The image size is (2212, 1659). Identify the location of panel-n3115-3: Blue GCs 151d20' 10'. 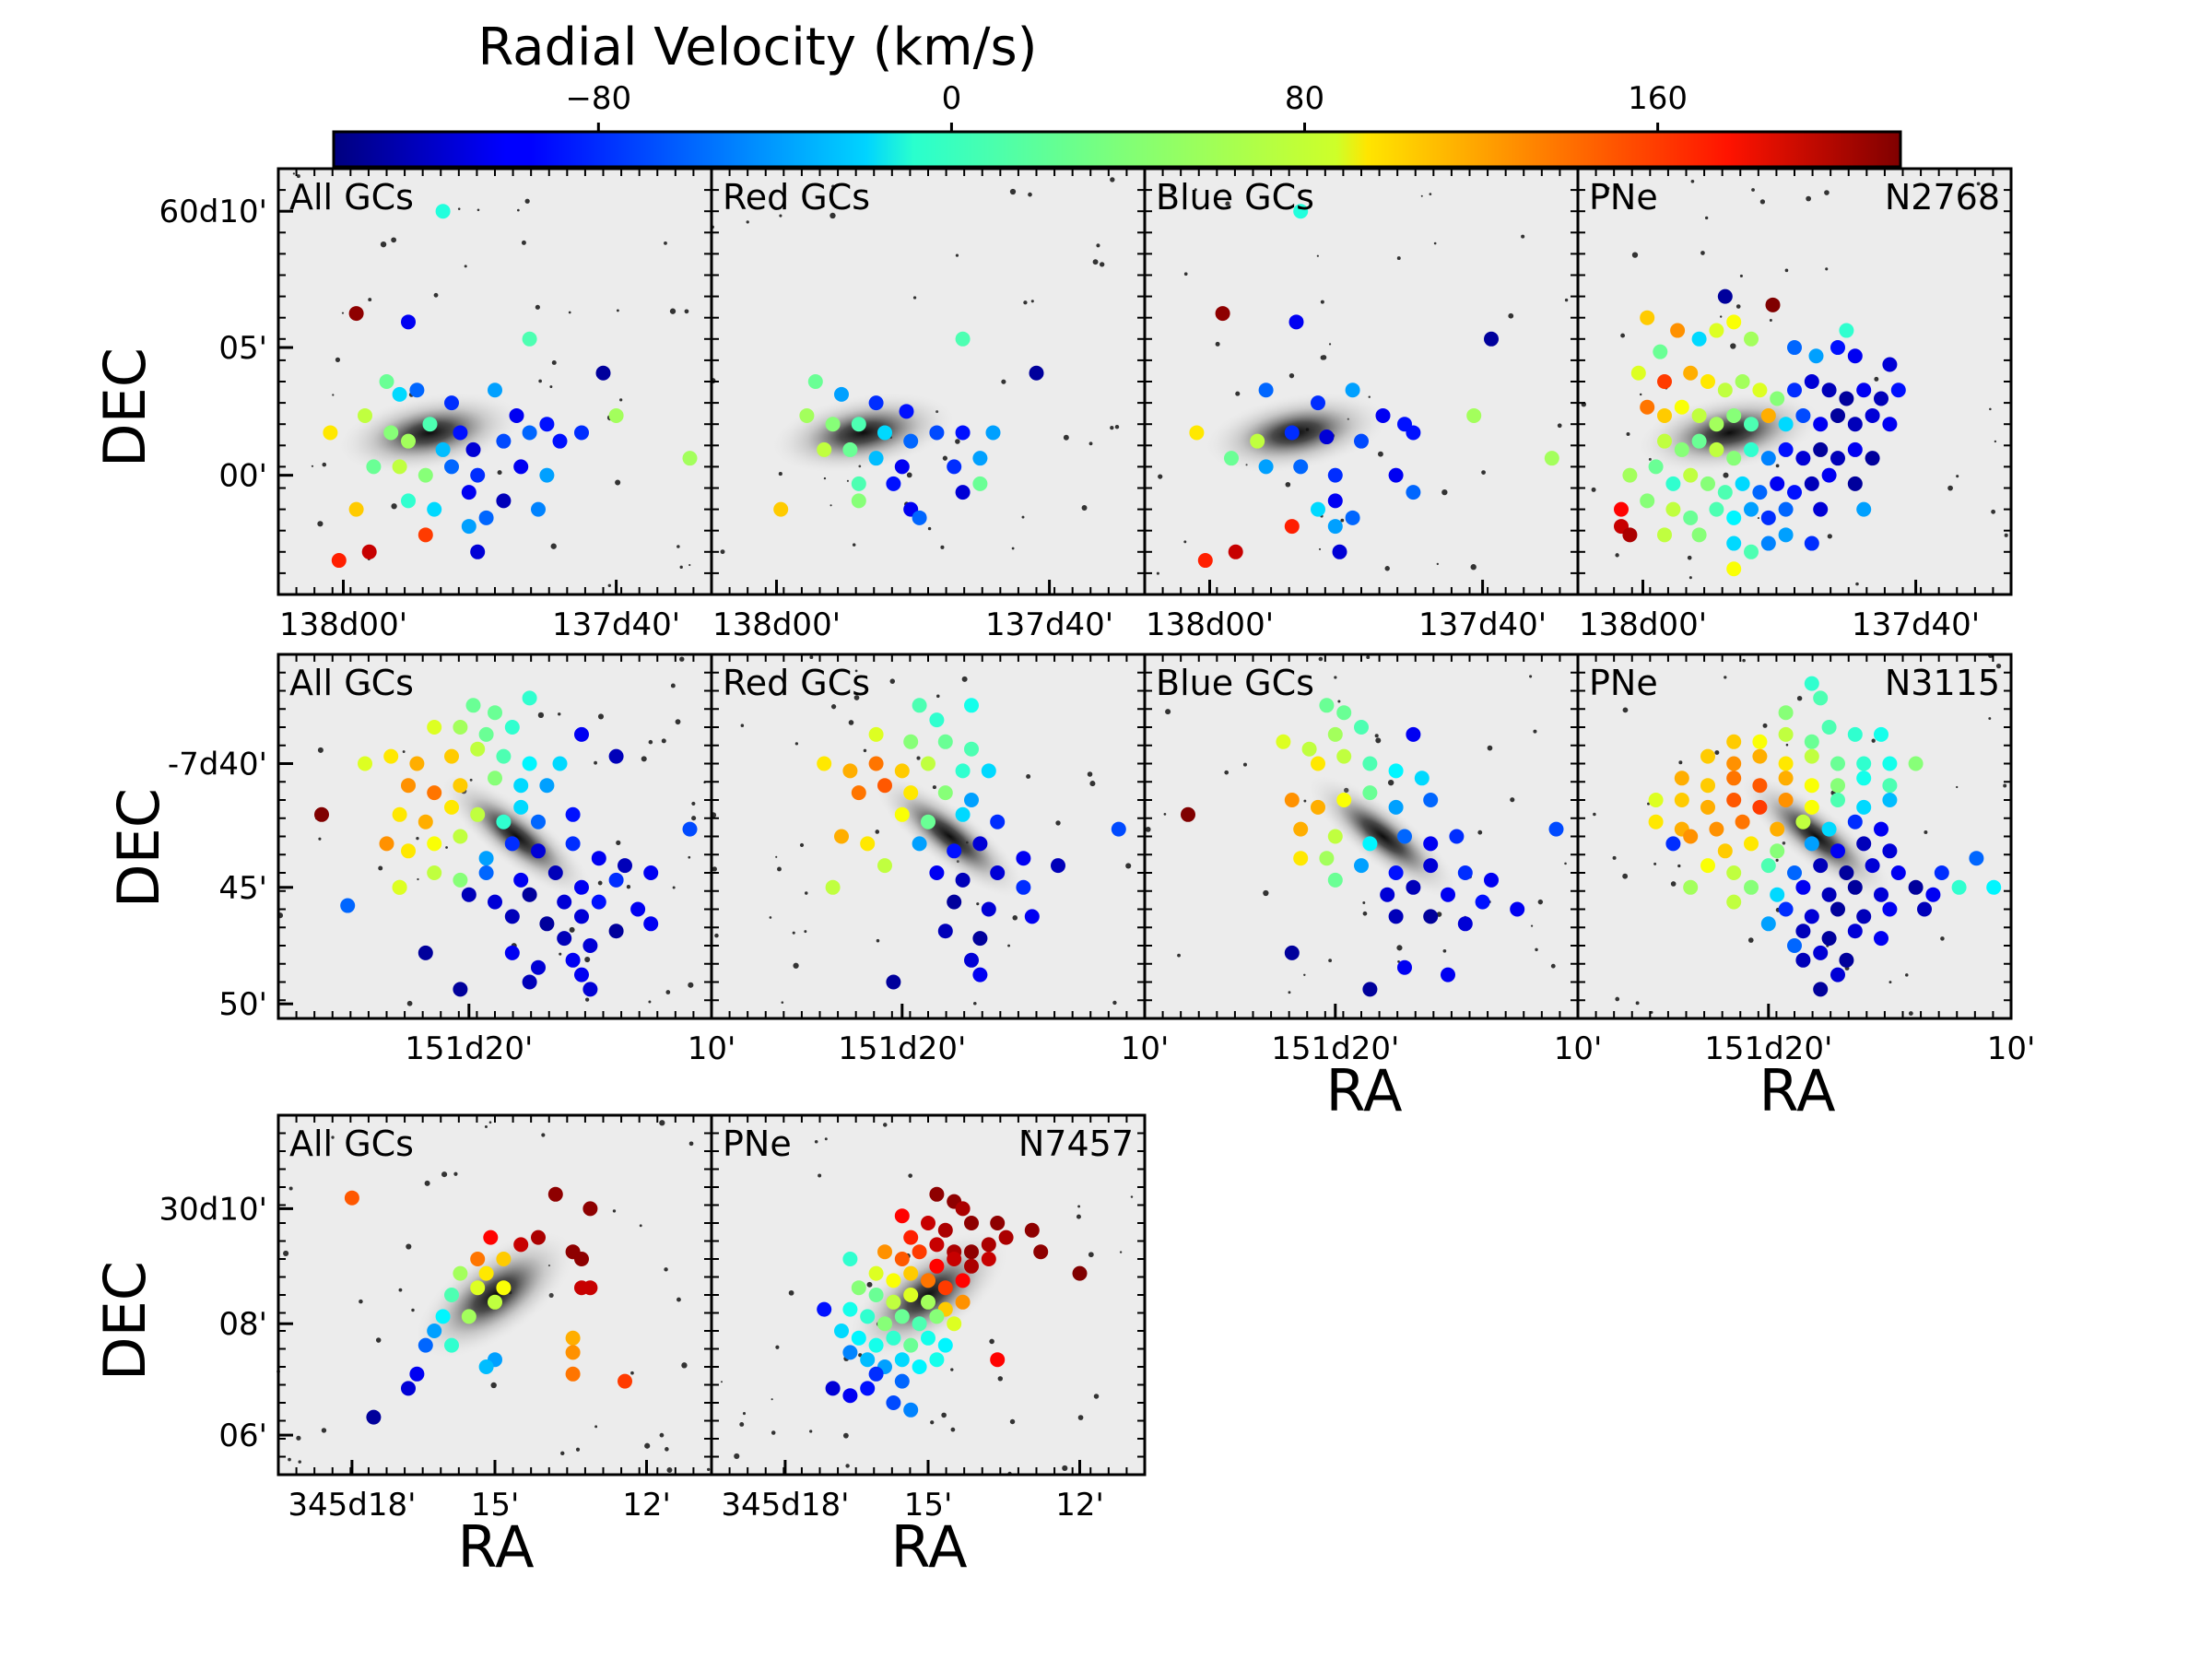
(1372, 860).